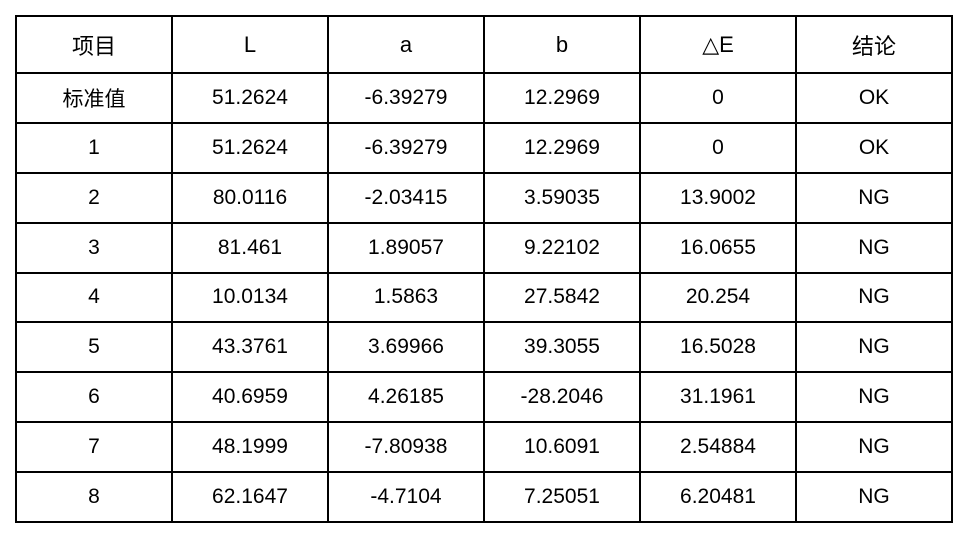 This screenshot has width=968, height=540. Describe the element at coordinates (718, 347) in the screenshot. I see `cell-delta-e: 16.5028` at that location.